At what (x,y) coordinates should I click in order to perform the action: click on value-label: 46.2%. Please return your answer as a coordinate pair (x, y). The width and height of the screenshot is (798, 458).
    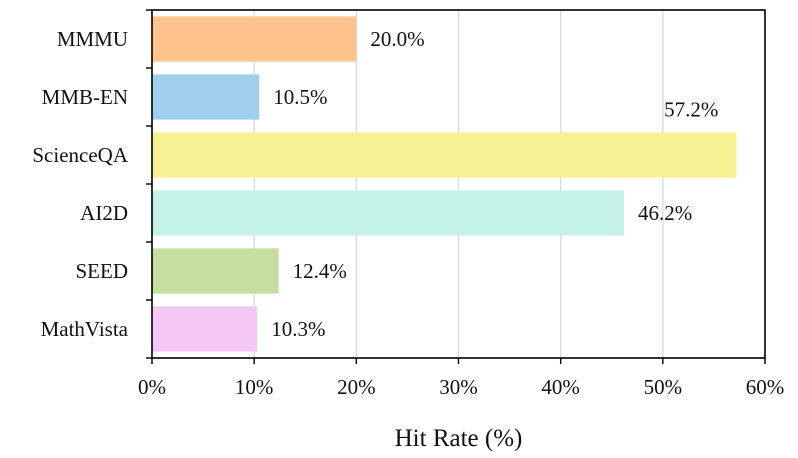
    Looking at the image, I should click on (665, 213).